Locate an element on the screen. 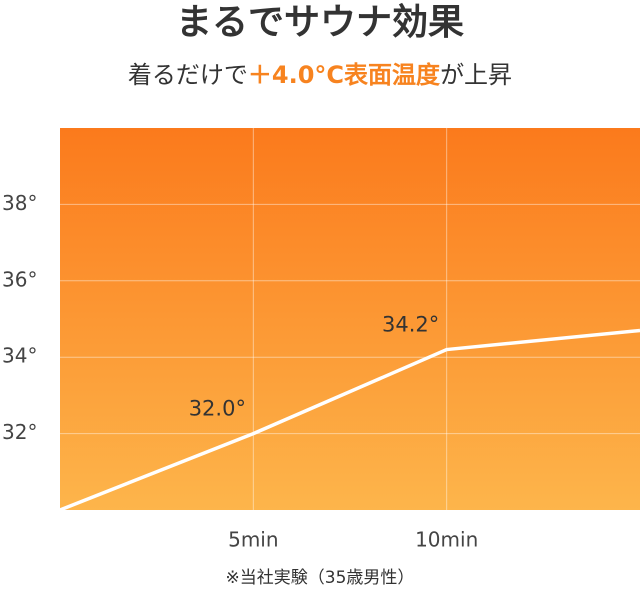  subtitle-highlight: ＋4.0°C表面温度 is located at coordinates (344, 75).